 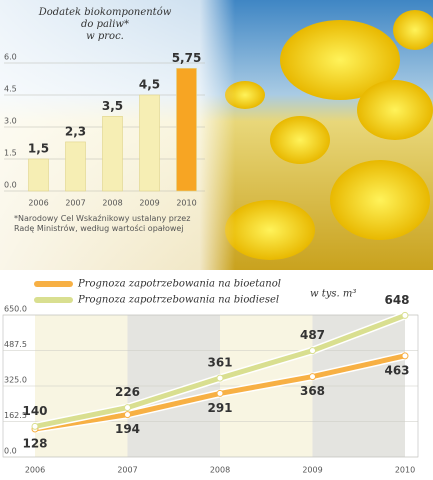 I want to click on value-label: 226, so click(x=127, y=392).